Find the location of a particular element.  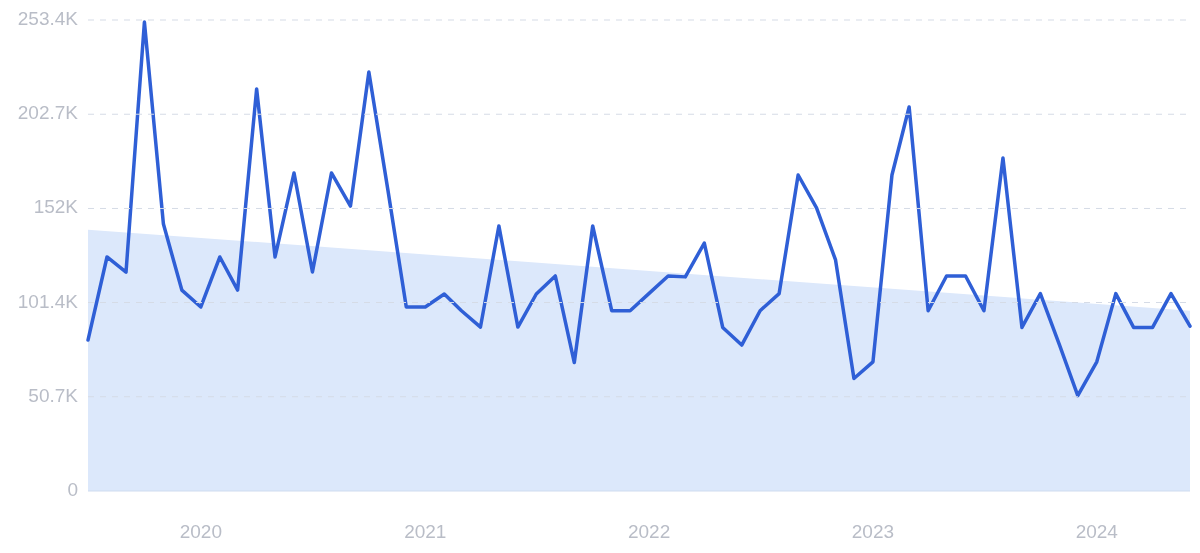

x-tick-label: 2020 is located at coordinates (200, 531).